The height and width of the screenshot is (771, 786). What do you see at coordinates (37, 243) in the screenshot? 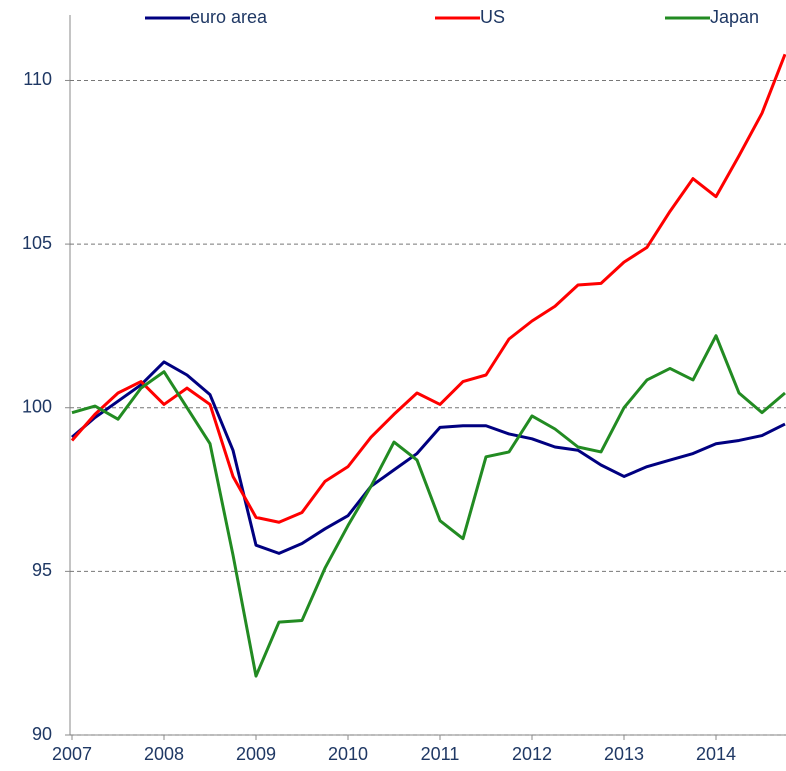
I see `y-tick-label: 105` at bounding box center [37, 243].